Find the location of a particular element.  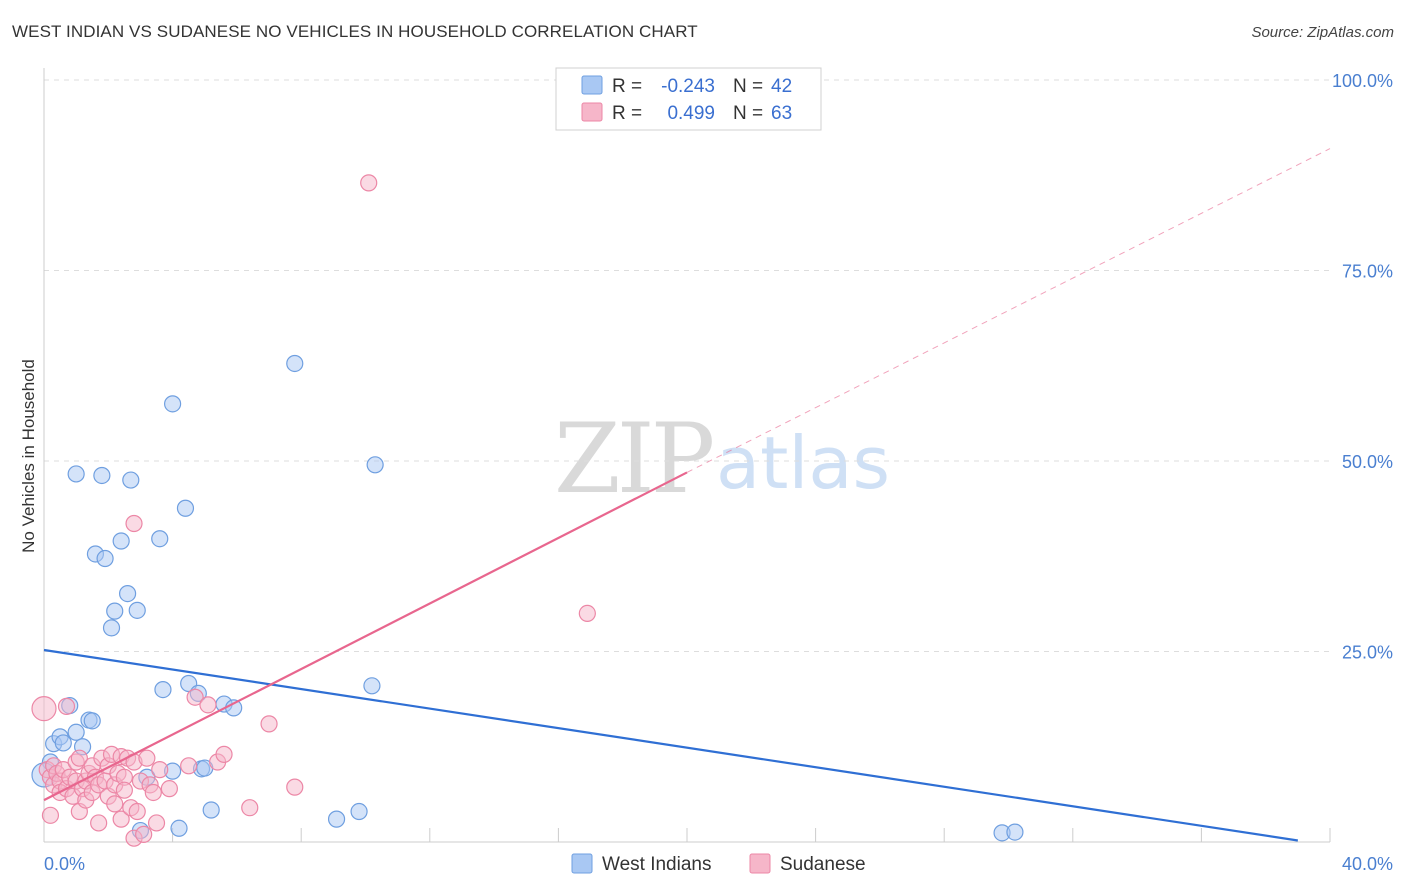

legend-box: R = -0.243 N = 42 R = 0.499 N = 63 is located at coordinates (688, 99).